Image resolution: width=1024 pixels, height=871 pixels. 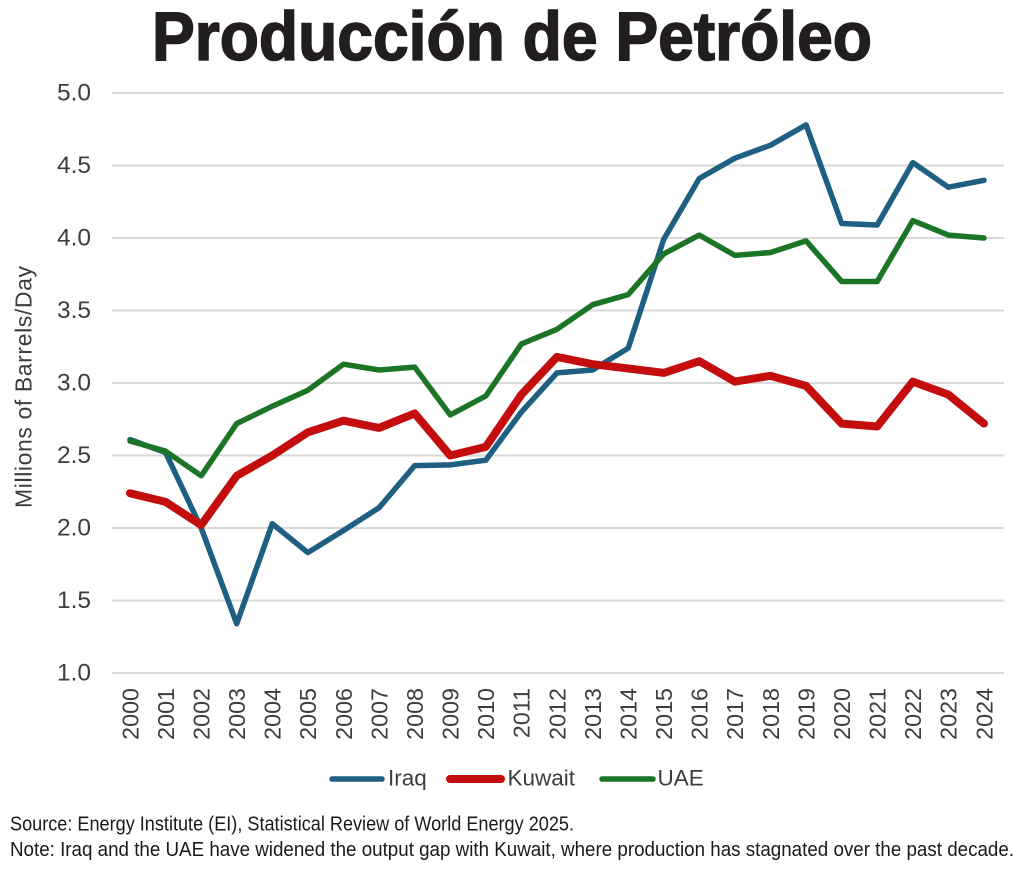 I want to click on svg-text: 2019, so click(x=806, y=714).